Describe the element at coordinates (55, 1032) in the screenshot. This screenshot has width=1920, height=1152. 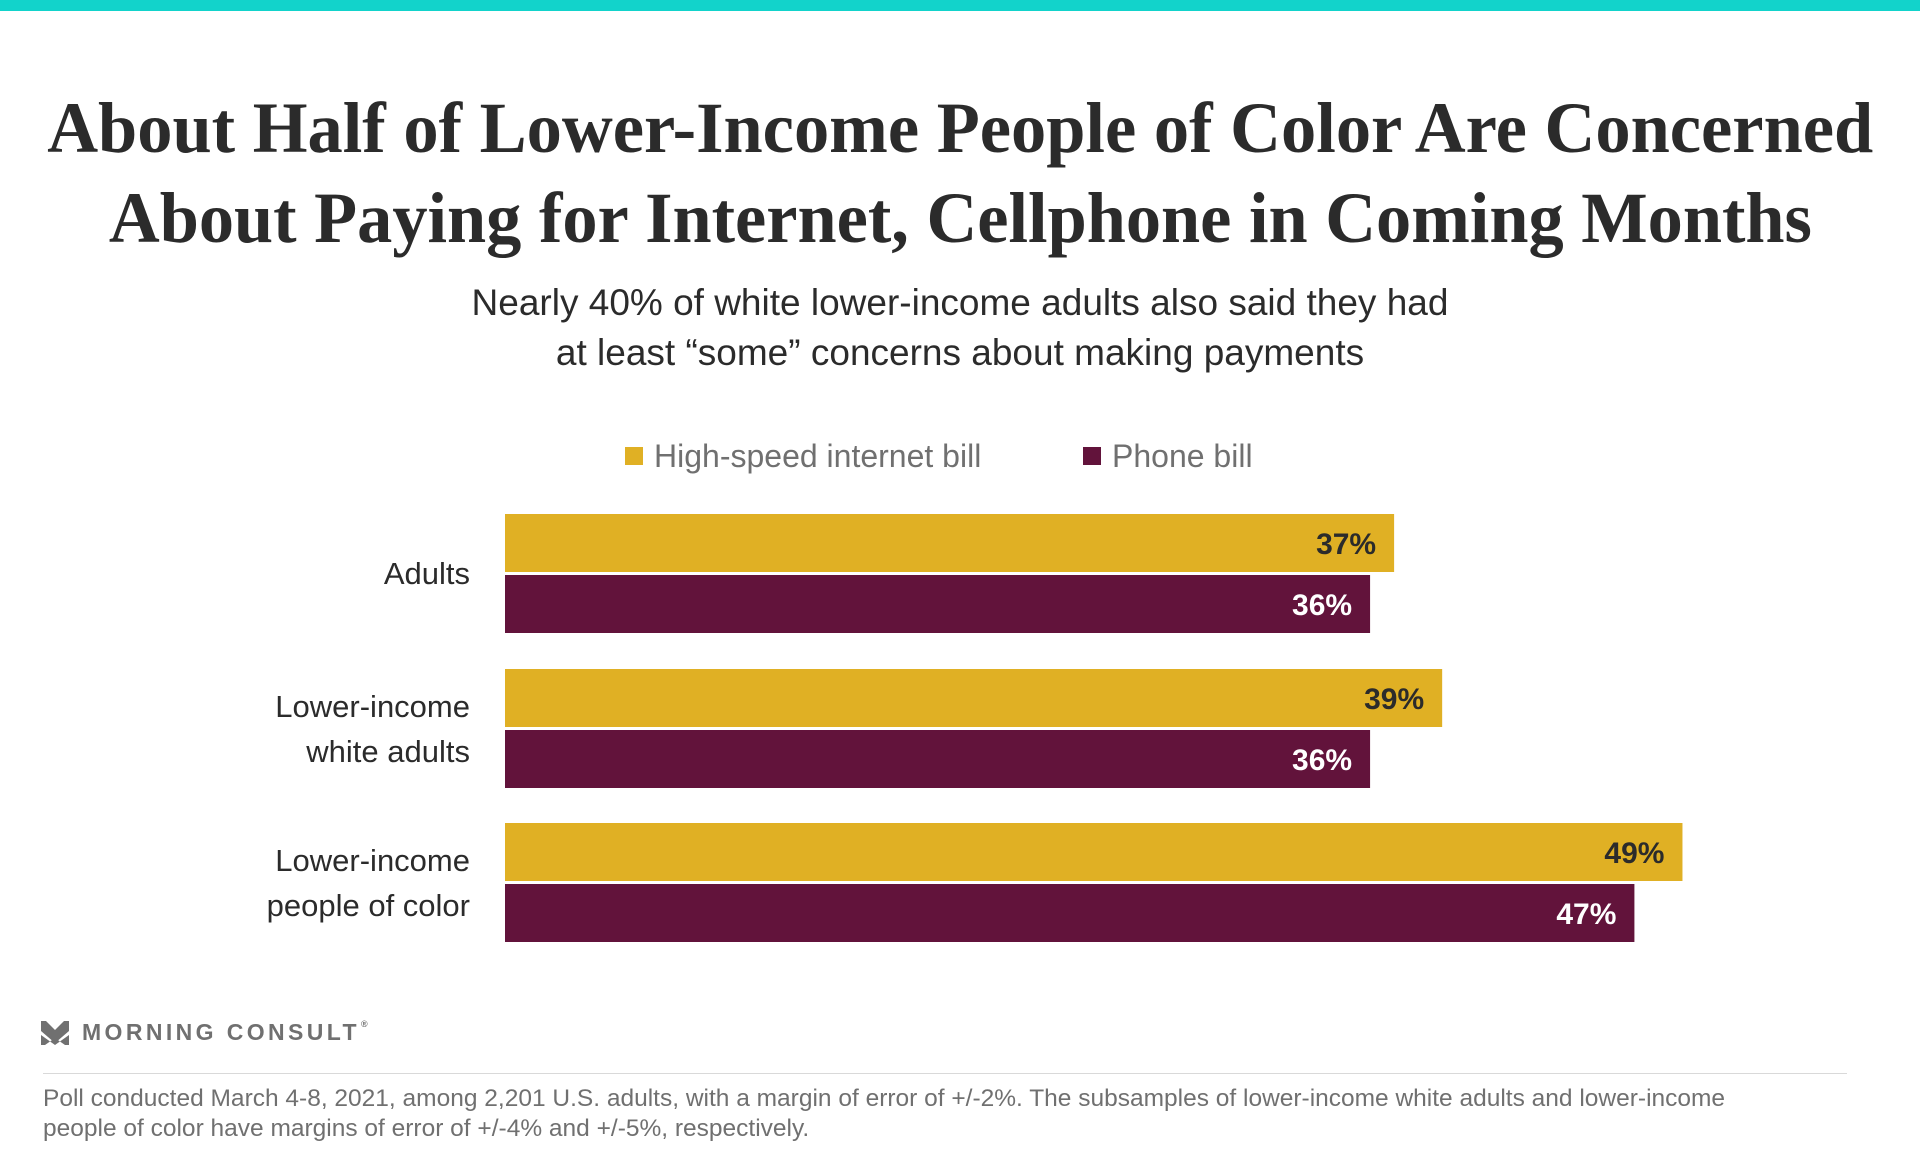
I see `morning-consult-logo-icon` at that location.